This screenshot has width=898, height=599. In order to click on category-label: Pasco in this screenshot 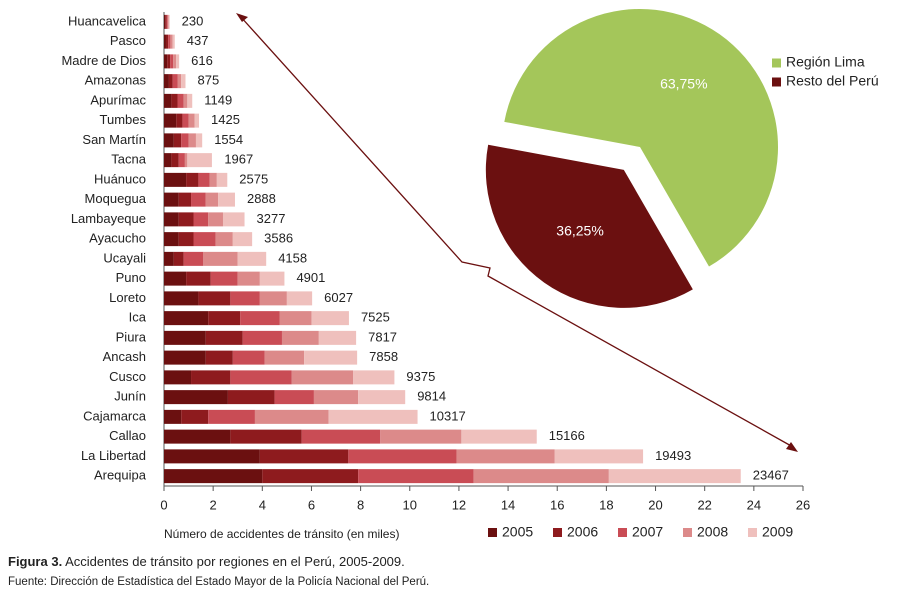, I will do `click(128, 40)`.